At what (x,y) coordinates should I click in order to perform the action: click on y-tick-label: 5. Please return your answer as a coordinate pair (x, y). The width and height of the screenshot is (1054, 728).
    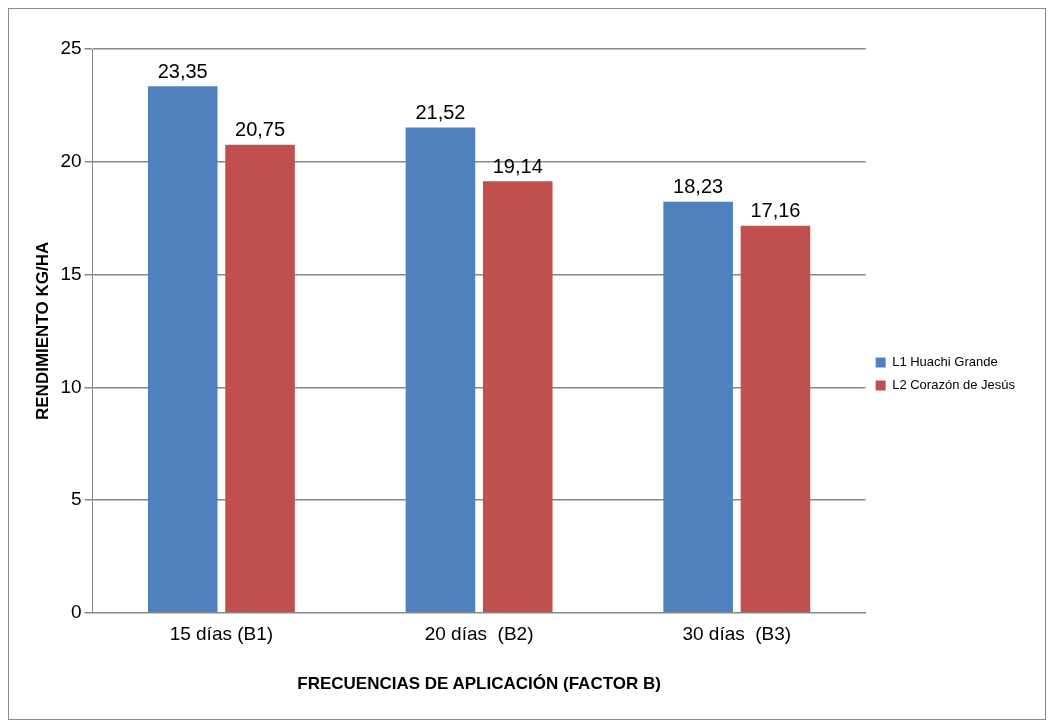
    Looking at the image, I should click on (76, 499).